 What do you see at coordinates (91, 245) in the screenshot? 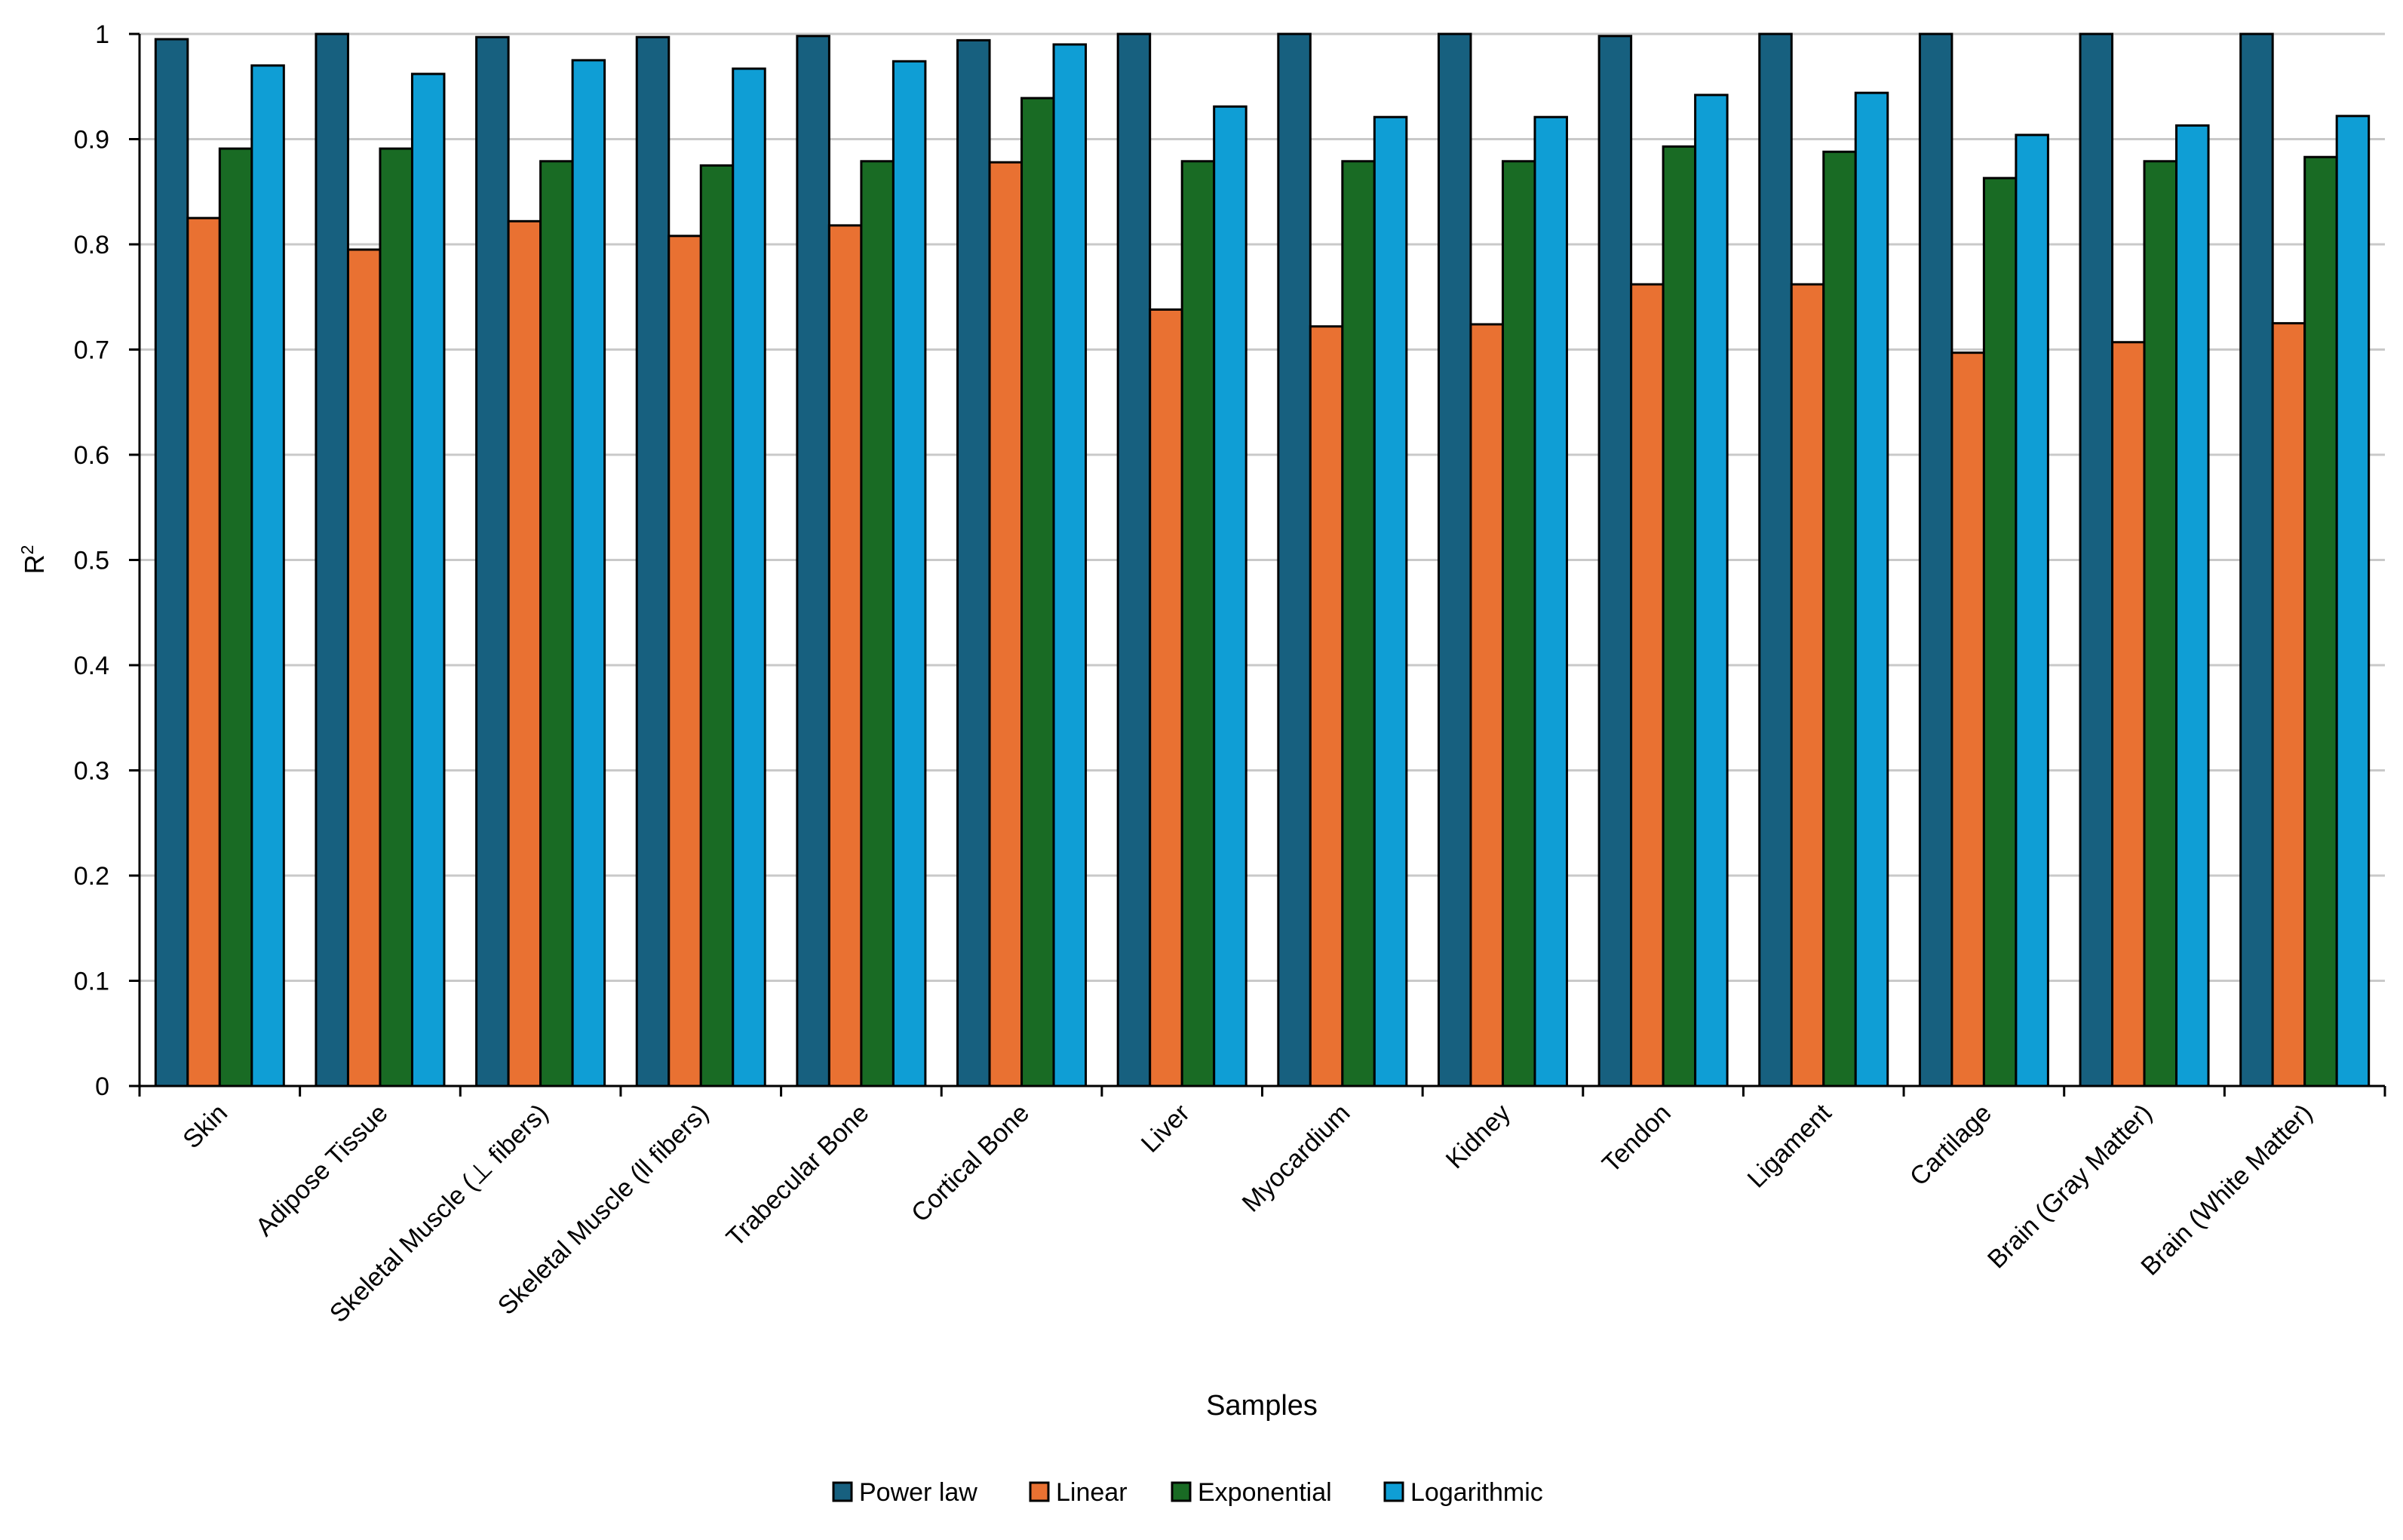
I see `y-tick-label: 0.8` at bounding box center [91, 245].